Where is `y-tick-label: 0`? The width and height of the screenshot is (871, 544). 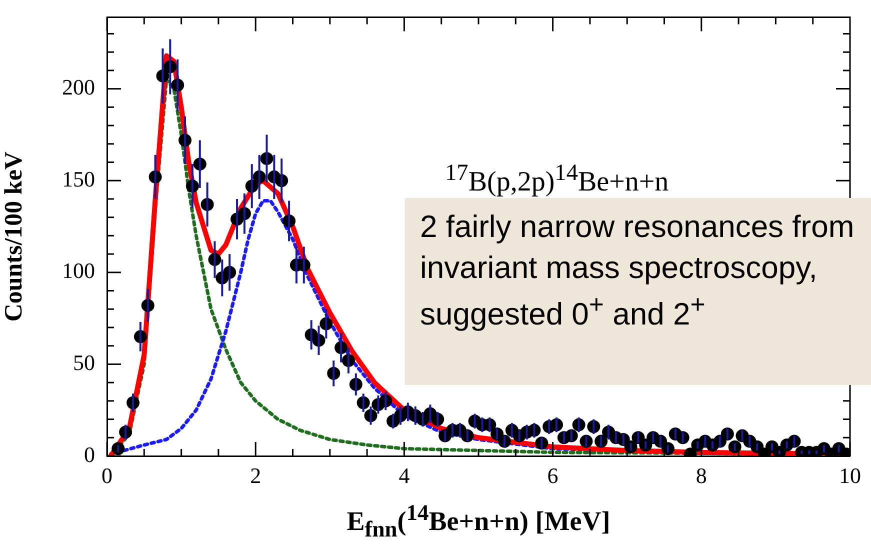 y-tick-label: 0 is located at coordinates (89, 454).